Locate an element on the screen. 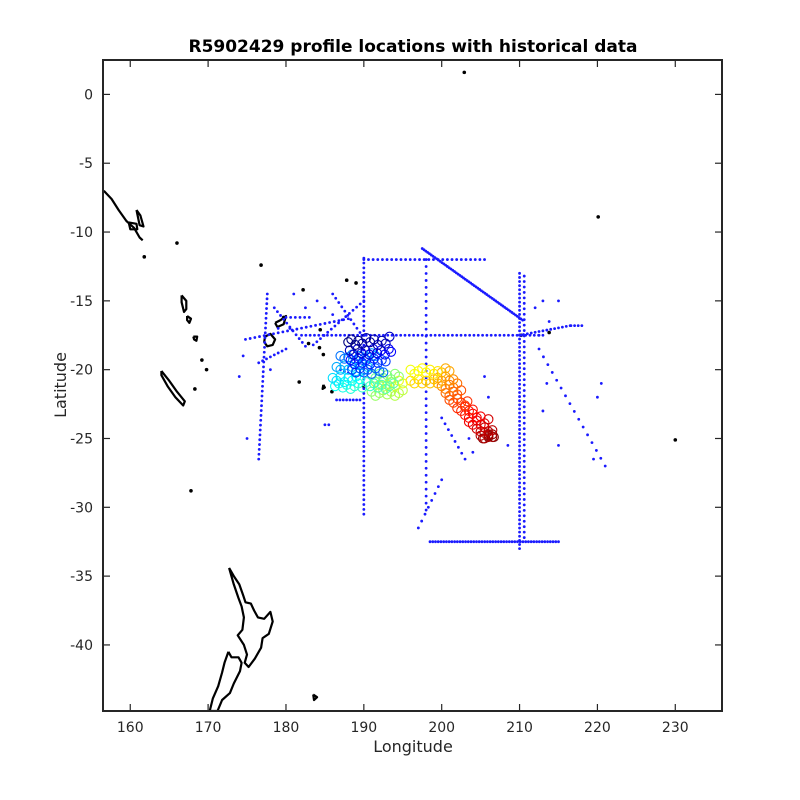 Image resolution: width=800 pixels, height=800 pixels. y-tick-label: -5 is located at coordinates (86, 164).